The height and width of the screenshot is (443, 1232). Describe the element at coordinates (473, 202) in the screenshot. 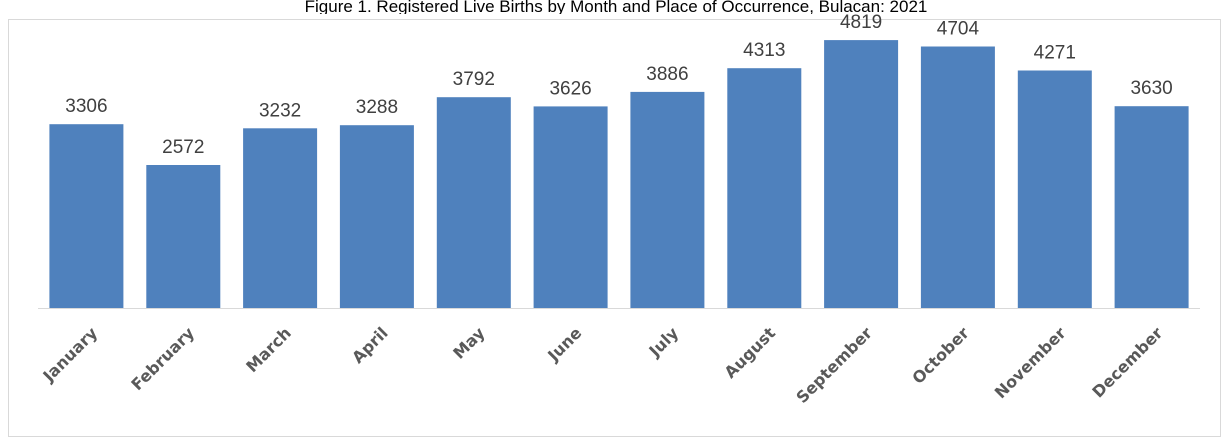

I see `bar-may` at that location.